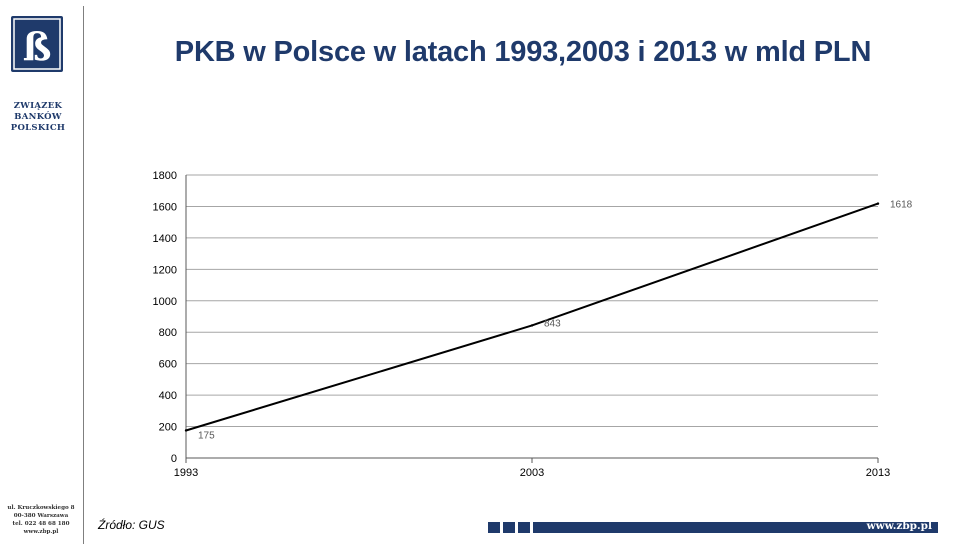 This screenshot has width=960, height=549. I want to click on y-tick-label: 1600, so click(165, 207).